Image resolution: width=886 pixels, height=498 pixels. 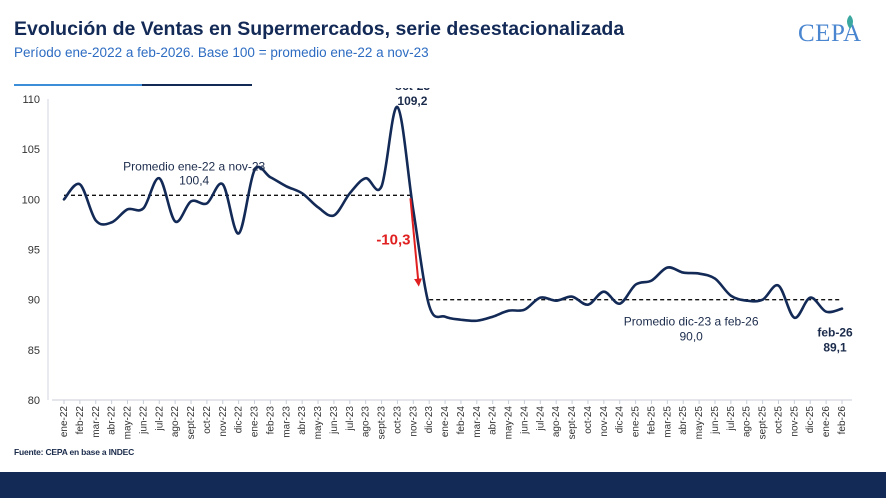 I want to click on y-tick-label: 105, so click(x=31, y=150).